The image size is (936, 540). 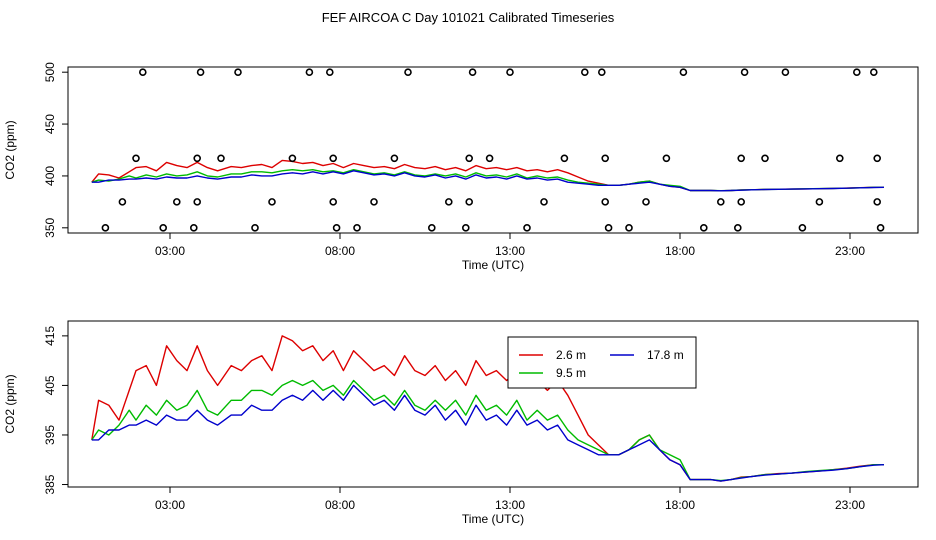 What do you see at coordinates (50, 227) in the screenshot?
I see `y-tick-label: 350` at bounding box center [50, 227].